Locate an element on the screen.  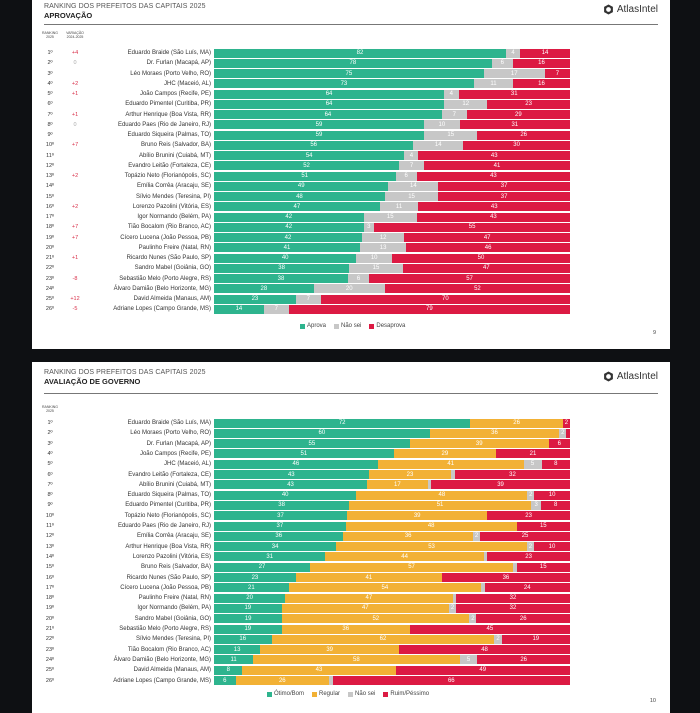
table-row: 25º +12 David Almeida (Manaus, AM) 23 7 70 is located at coordinates (351, 299).